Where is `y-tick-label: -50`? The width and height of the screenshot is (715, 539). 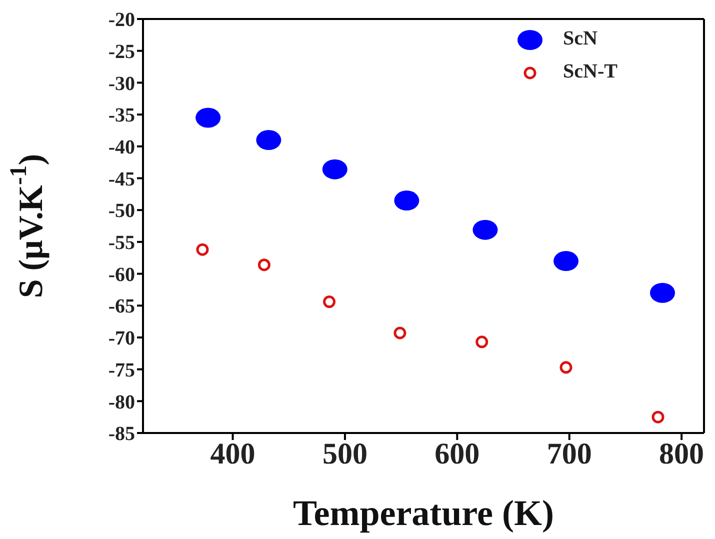 y-tick-label: -50 is located at coordinates (121, 211).